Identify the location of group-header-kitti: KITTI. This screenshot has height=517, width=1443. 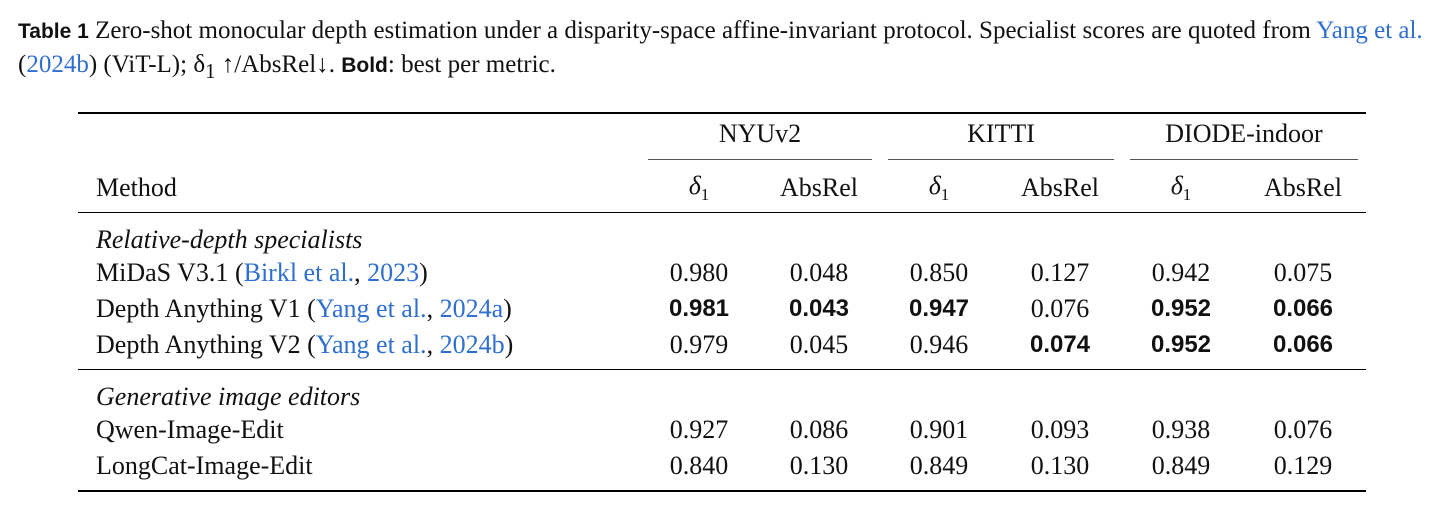
(1001, 138).